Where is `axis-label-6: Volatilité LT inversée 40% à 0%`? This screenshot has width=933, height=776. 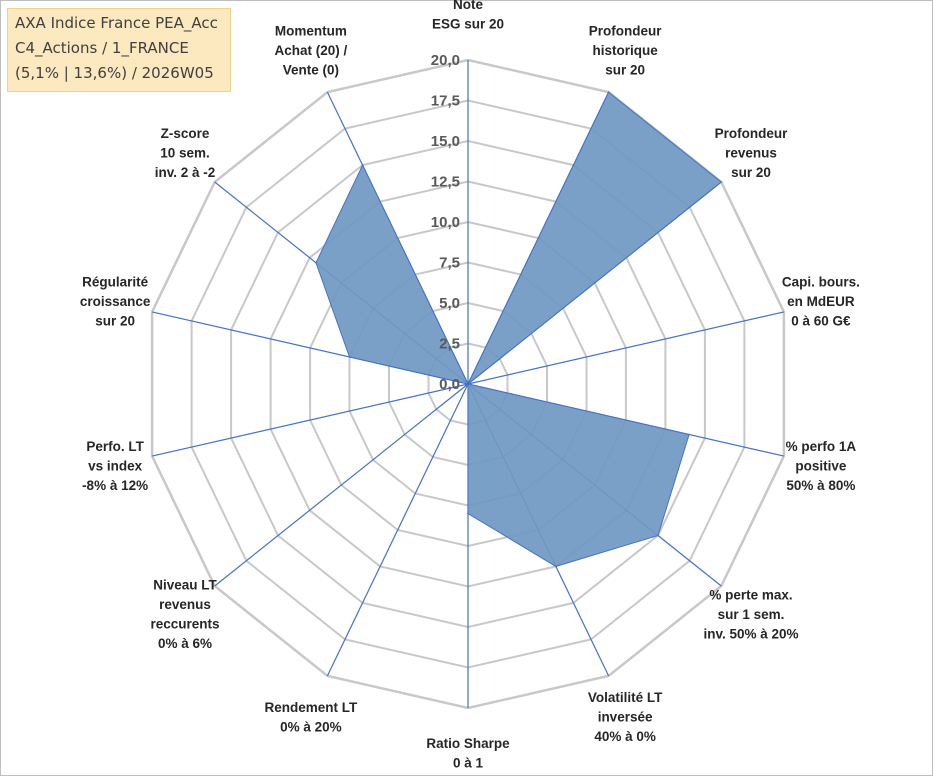 axis-label-6: Volatilité LT inversée 40% à 0% is located at coordinates (625, 717).